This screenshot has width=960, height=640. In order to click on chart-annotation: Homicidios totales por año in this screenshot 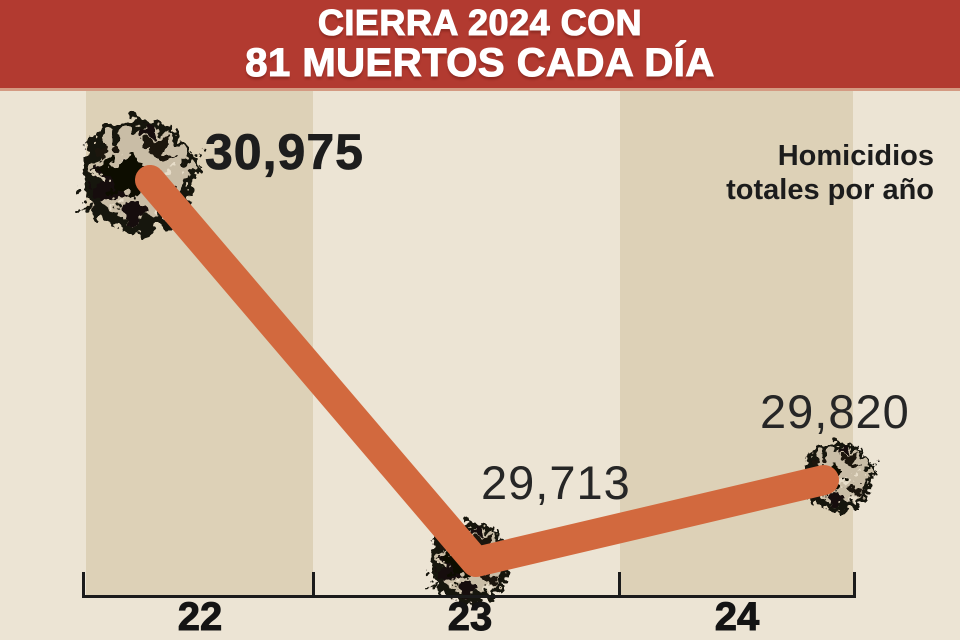, I will do `click(830, 173)`.